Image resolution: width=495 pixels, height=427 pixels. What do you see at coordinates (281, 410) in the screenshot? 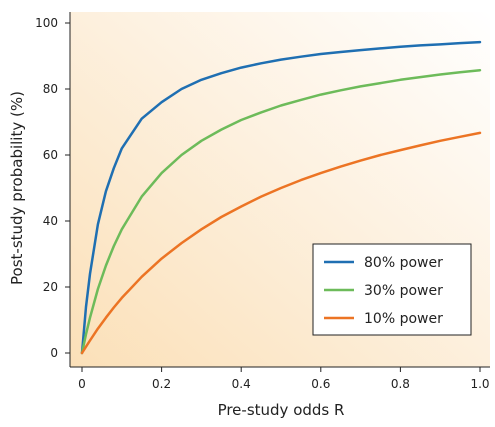
I see `x-axis-title: Pre-study odds R` at bounding box center [281, 410].